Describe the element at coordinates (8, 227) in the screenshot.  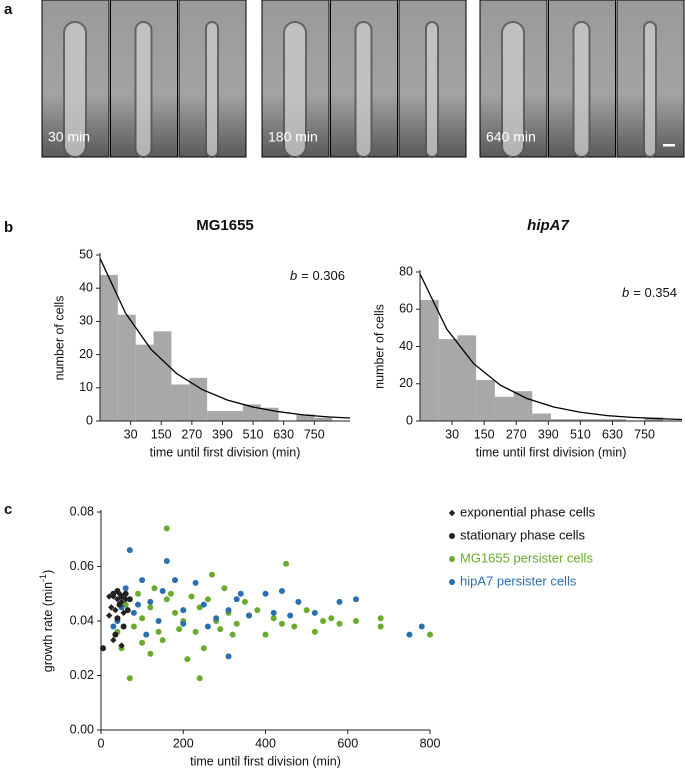
I see `panel-label: b` at that location.